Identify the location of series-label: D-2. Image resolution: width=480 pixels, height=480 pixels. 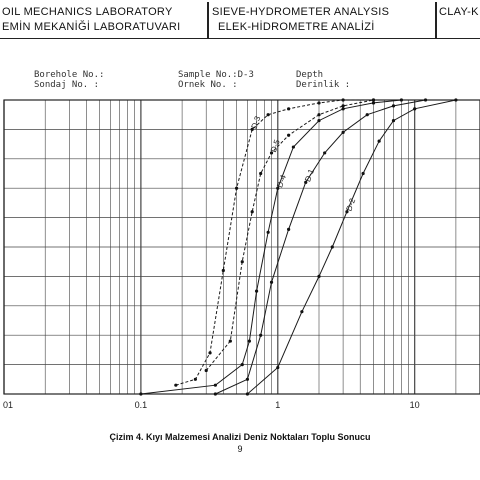
(350, 205).